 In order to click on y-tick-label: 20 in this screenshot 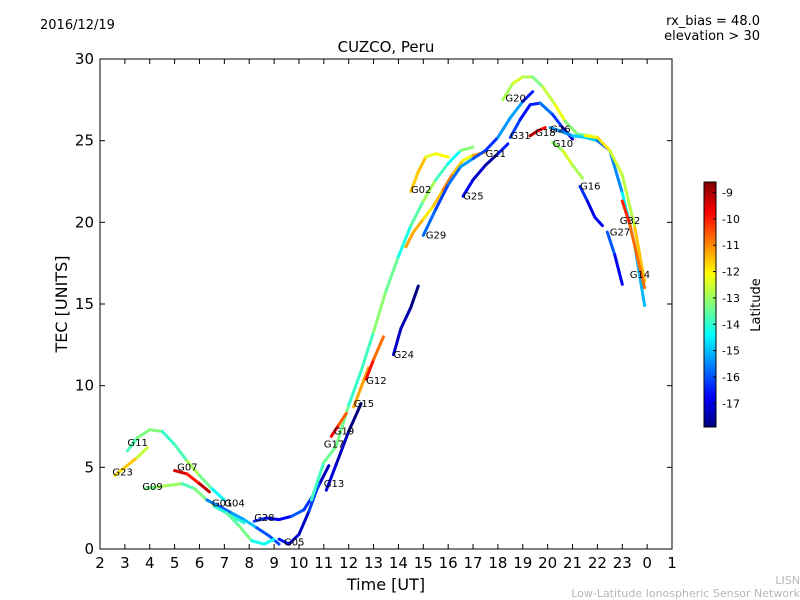, I will do `click(84, 222)`.